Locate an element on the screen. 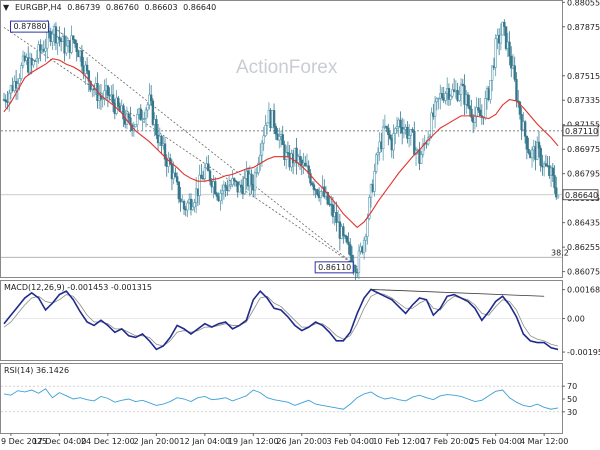  swing-high-label: 0.87880 is located at coordinates (29, 26).